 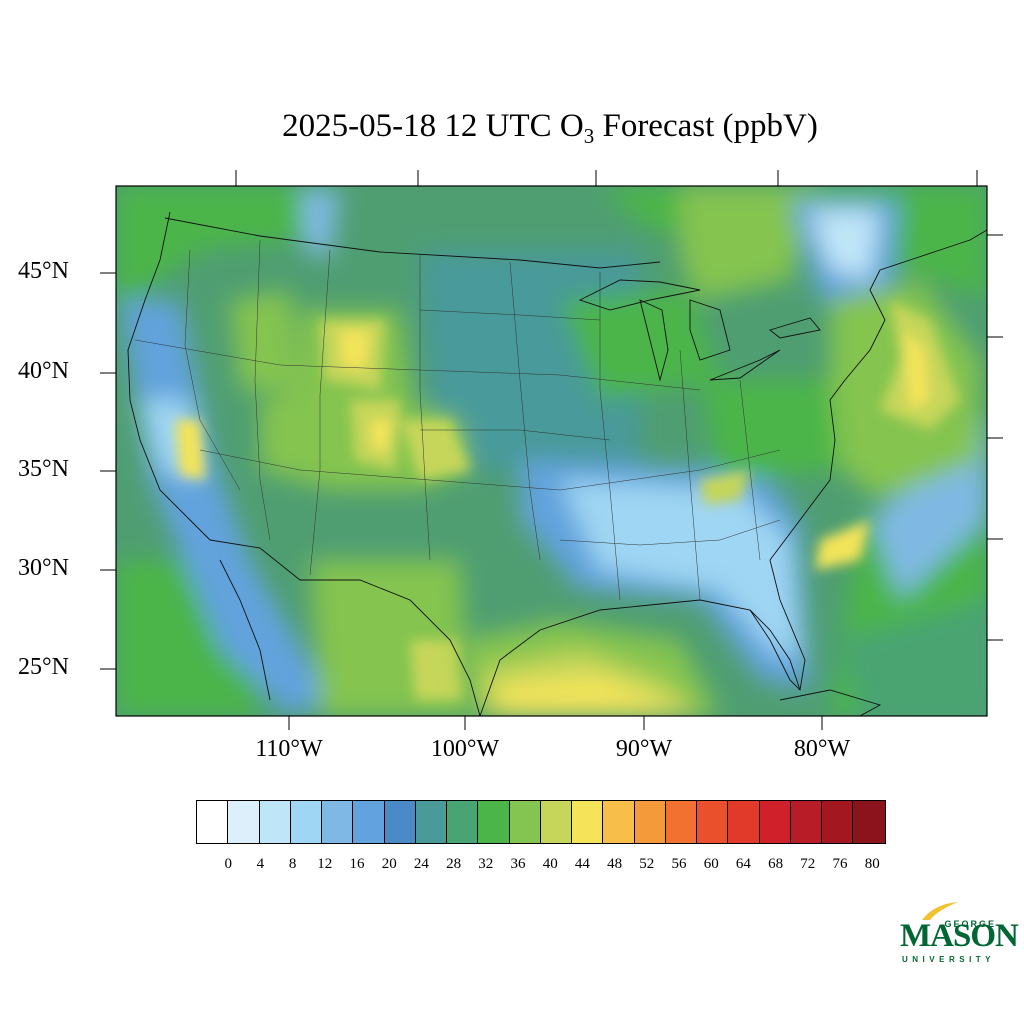 What do you see at coordinates (260, 864) in the screenshot?
I see `colorbar-label: 4` at bounding box center [260, 864].